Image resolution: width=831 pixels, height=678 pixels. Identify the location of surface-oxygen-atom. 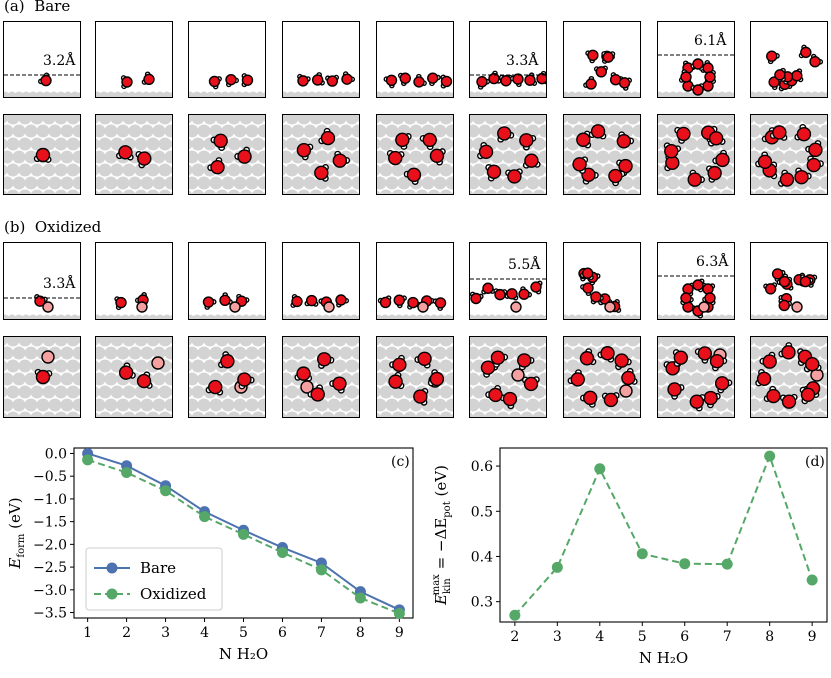
(329, 307).